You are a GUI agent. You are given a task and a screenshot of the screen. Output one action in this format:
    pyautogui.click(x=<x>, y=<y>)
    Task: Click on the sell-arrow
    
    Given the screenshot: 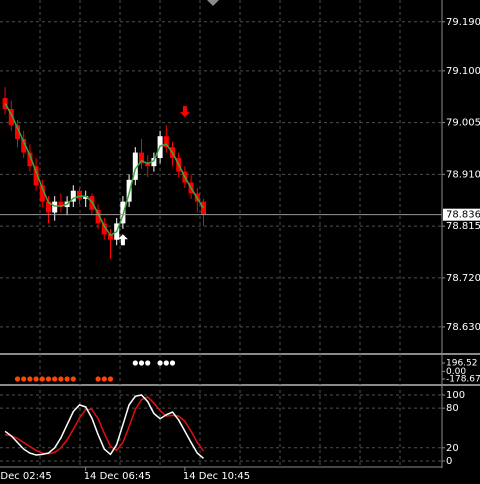 What is the action you would take?
    pyautogui.click(x=184, y=112)
    